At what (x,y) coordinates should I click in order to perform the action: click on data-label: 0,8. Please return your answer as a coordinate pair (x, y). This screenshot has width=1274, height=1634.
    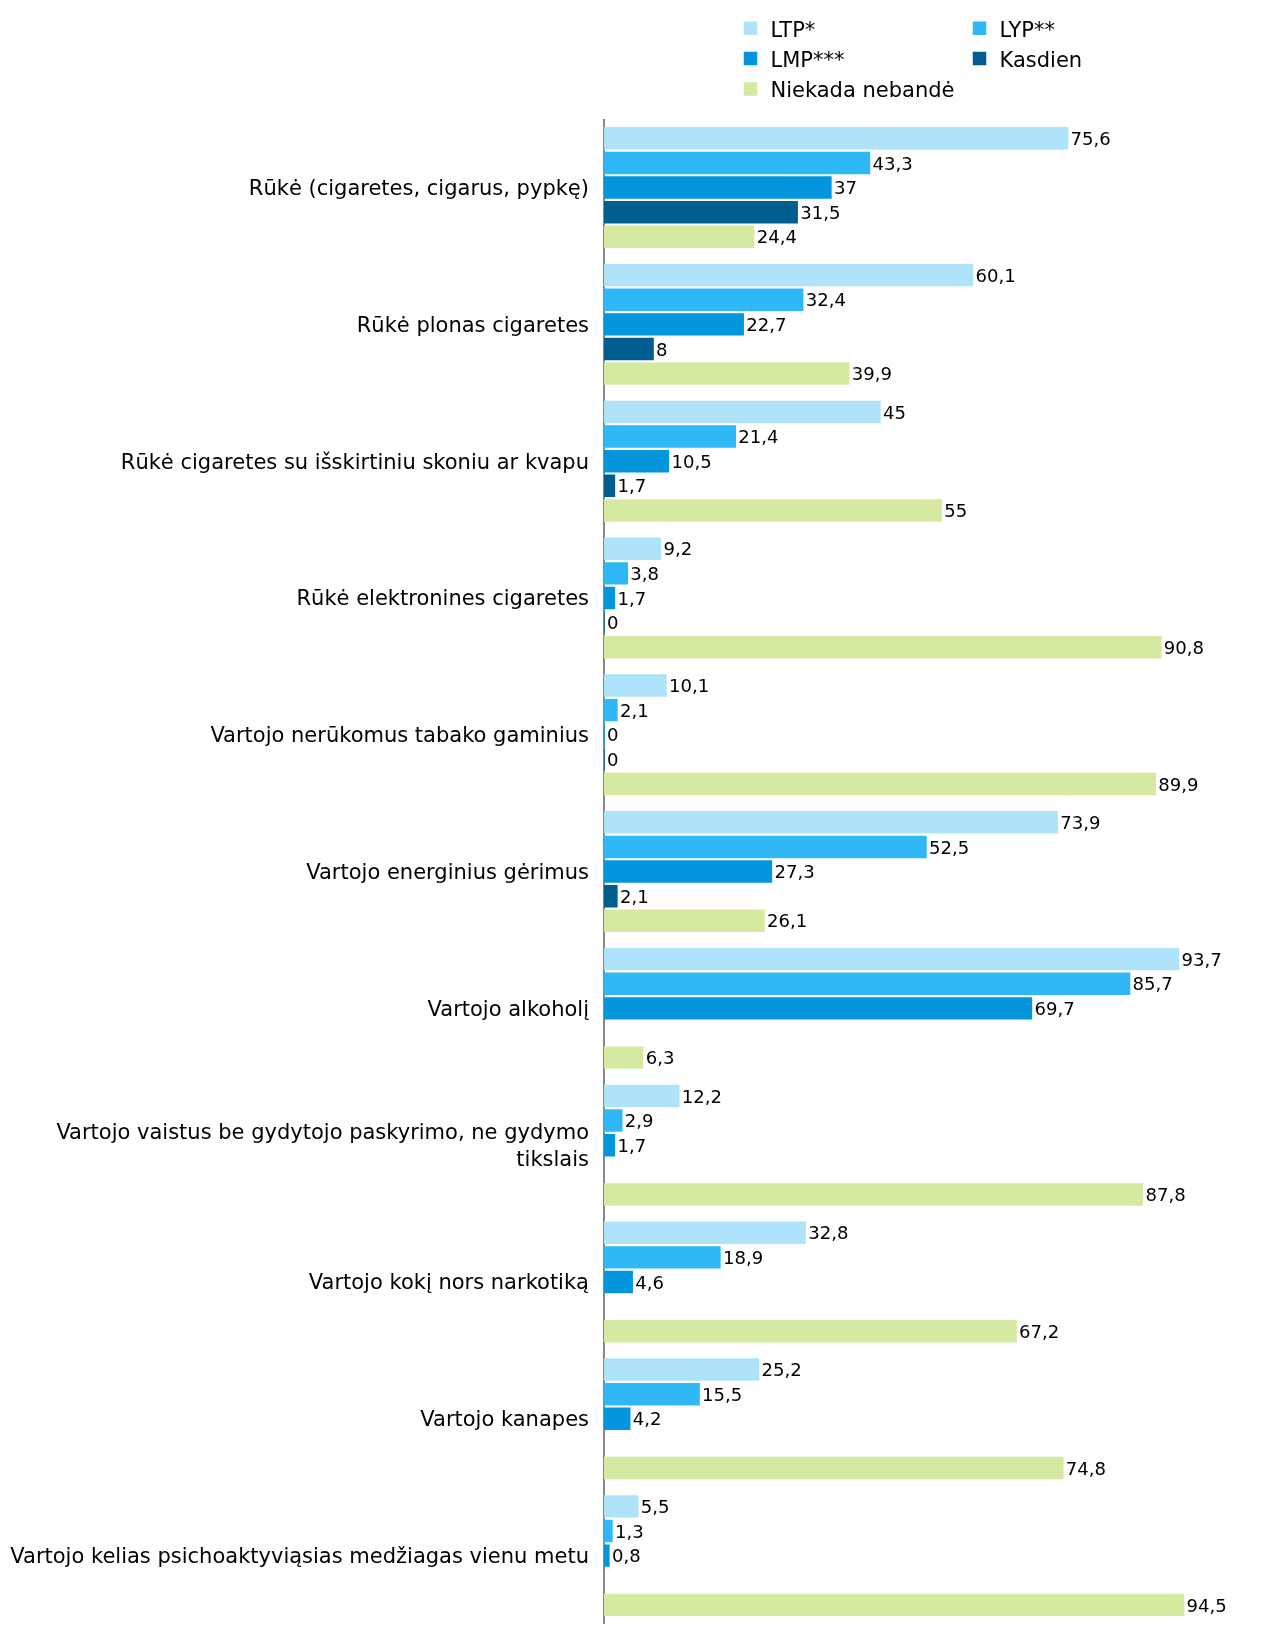
    Looking at the image, I should click on (626, 1556).